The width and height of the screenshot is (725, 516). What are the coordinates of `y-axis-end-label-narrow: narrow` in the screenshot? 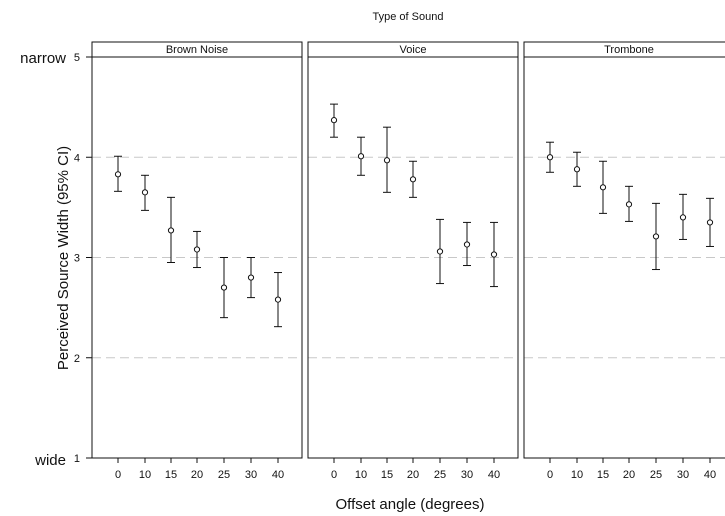 It's located at (43, 58).